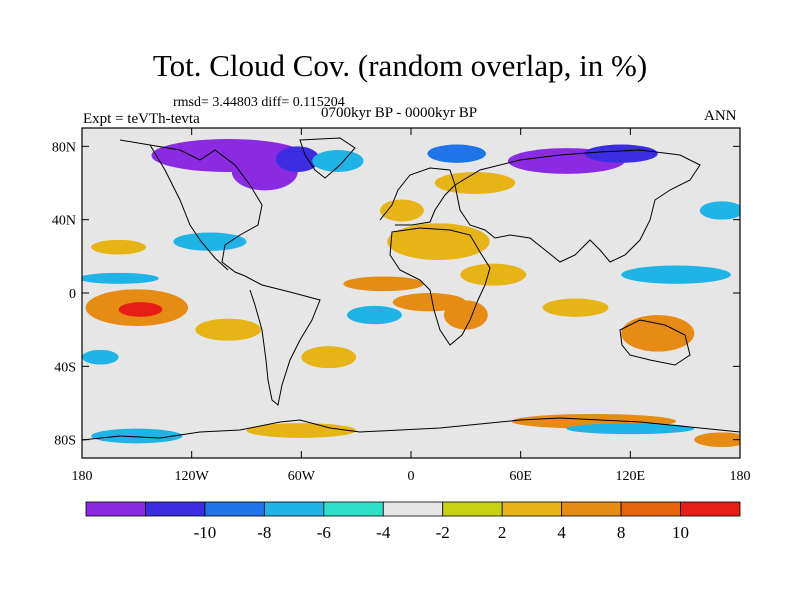 The height and width of the screenshot is (600, 800). Describe the element at coordinates (411, 429) in the screenshot. I see `coastline-antarctica` at that location.